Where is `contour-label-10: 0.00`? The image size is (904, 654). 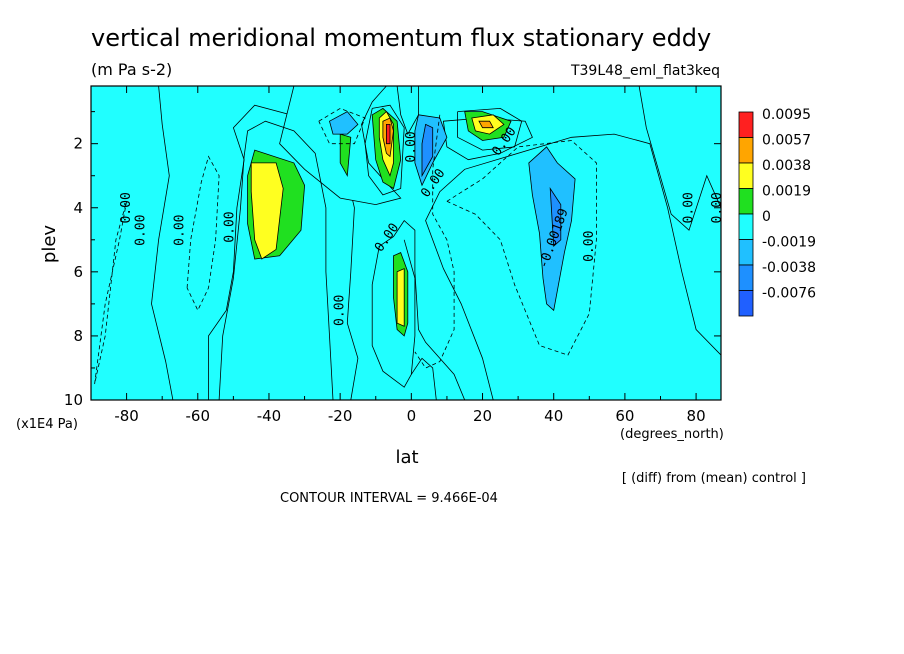
contour-label-10: 0.00 is located at coordinates (589, 246).